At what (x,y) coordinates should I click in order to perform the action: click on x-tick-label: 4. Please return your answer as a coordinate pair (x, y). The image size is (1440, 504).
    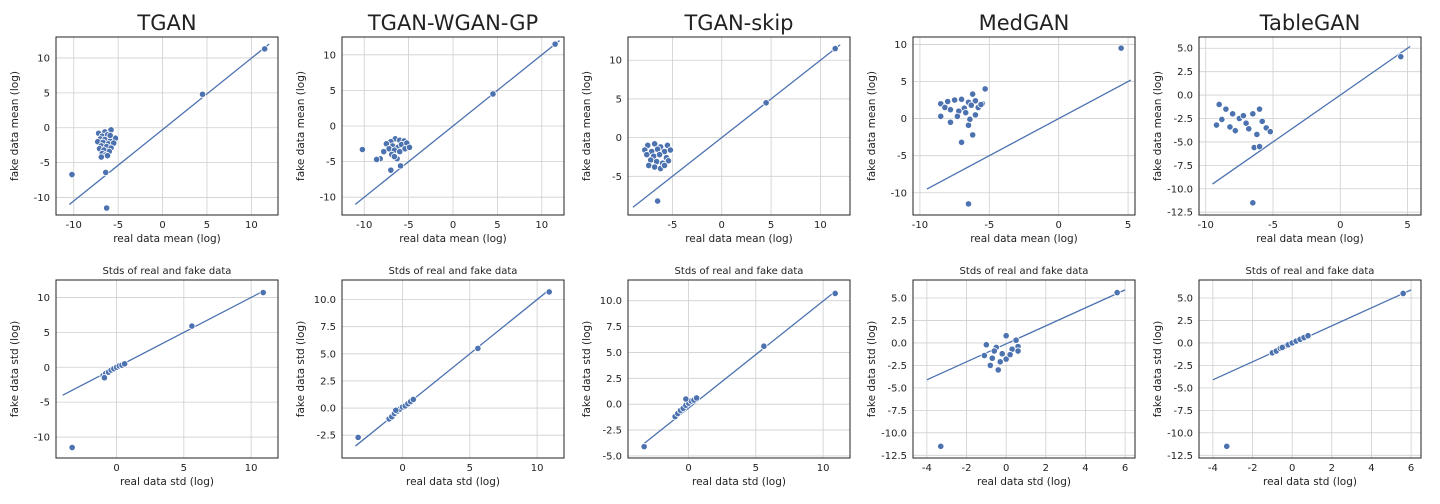
    Looking at the image, I should click on (1371, 468).